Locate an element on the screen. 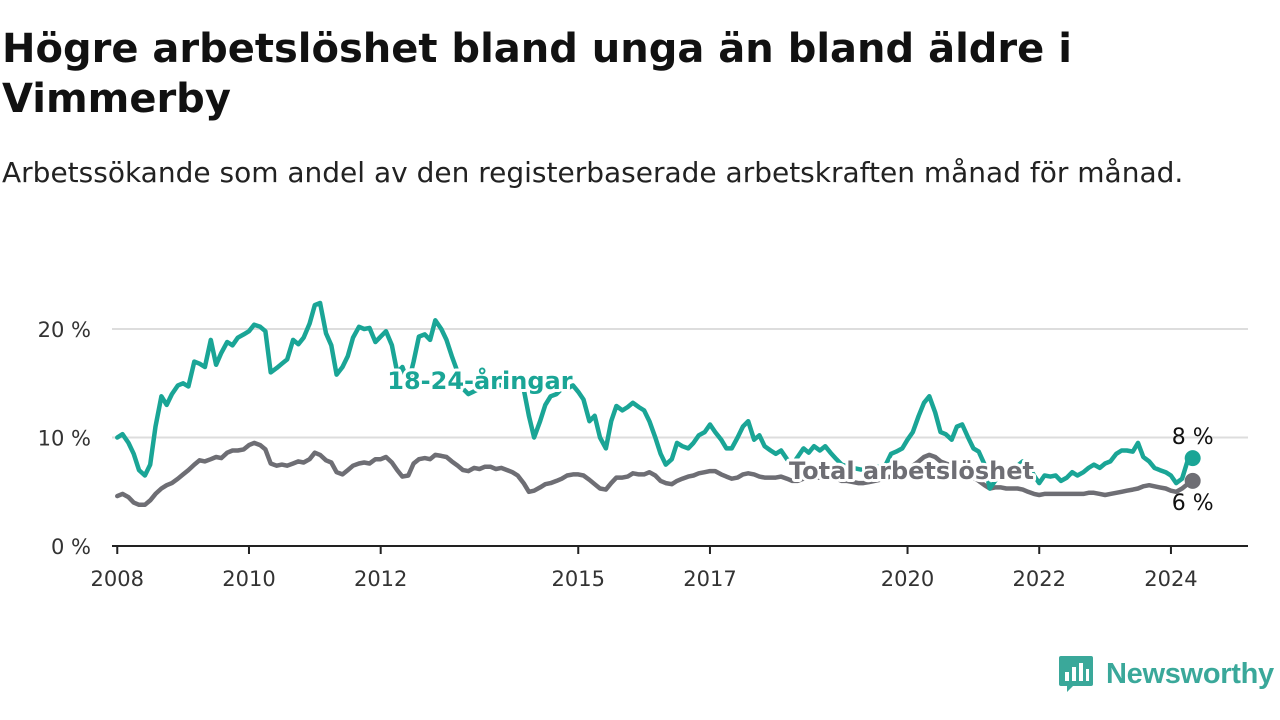 The height and width of the screenshot is (720, 1280). series-label-total: Total arbetslöshet is located at coordinates (911, 471).